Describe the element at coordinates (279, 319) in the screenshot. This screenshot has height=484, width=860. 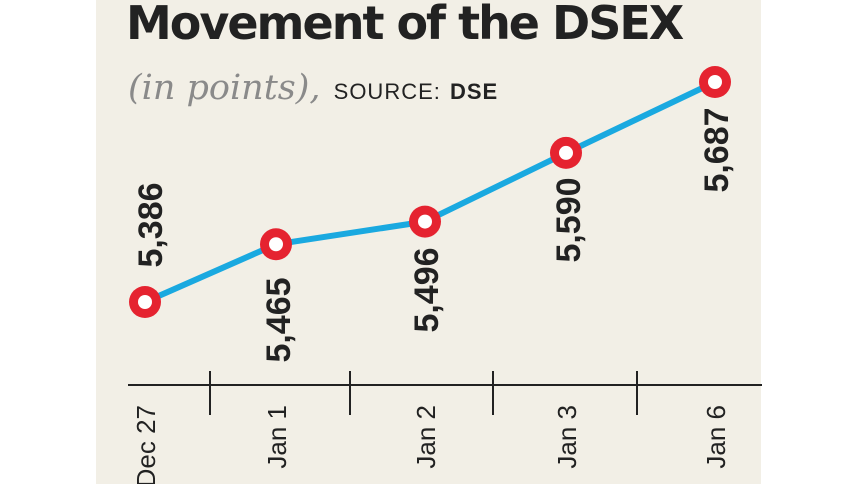
I see `value-label-2: 5,465` at that location.